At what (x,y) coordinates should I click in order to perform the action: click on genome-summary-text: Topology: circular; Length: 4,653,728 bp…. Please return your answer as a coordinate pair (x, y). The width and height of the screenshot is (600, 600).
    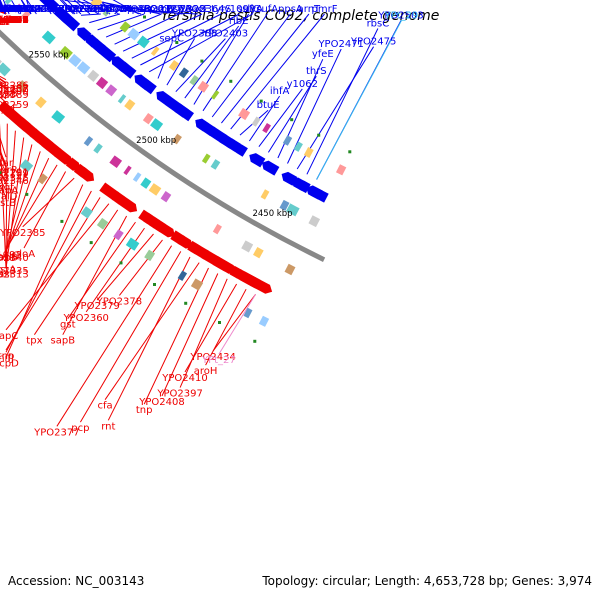
    Looking at the image, I should click on (427, 581).